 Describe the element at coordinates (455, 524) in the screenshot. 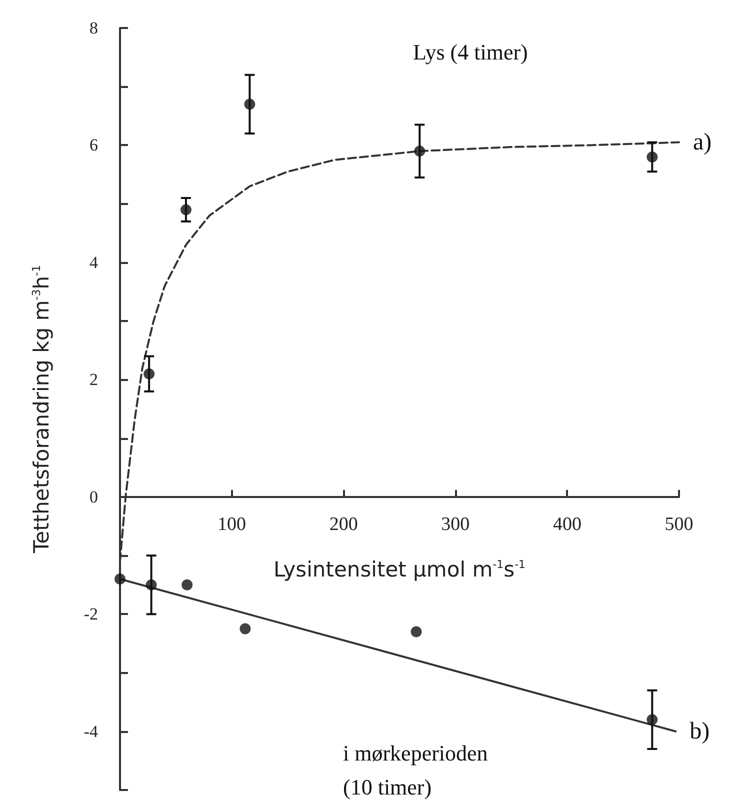

I see `x-tick-label: 300` at that location.